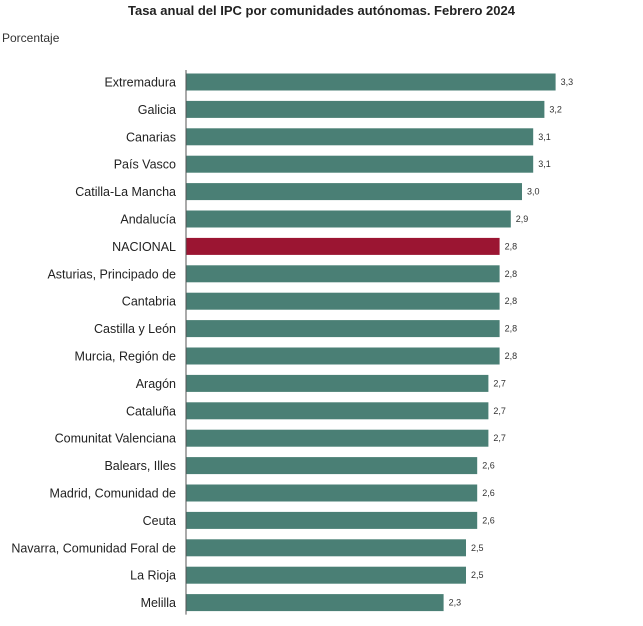  What do you see at coordinates (151, 411) in the screenshot?
I see `category-label: Cataluña` at bounding box center [151, 411].